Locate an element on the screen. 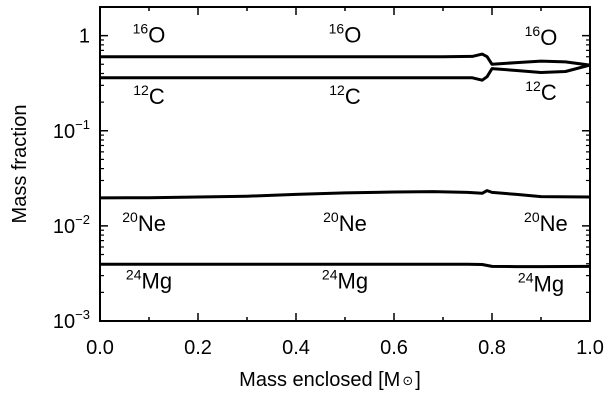 The width and height of the screenshot is (608, 394). y-tick-label: 10⁻¹ is located at coordinates (71, 130).